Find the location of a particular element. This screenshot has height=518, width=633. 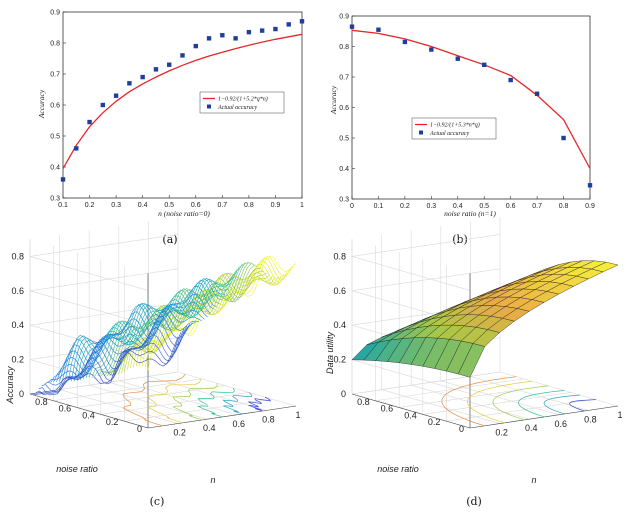

y-tick-label: 0.3 is located at coordinates (55, 199).